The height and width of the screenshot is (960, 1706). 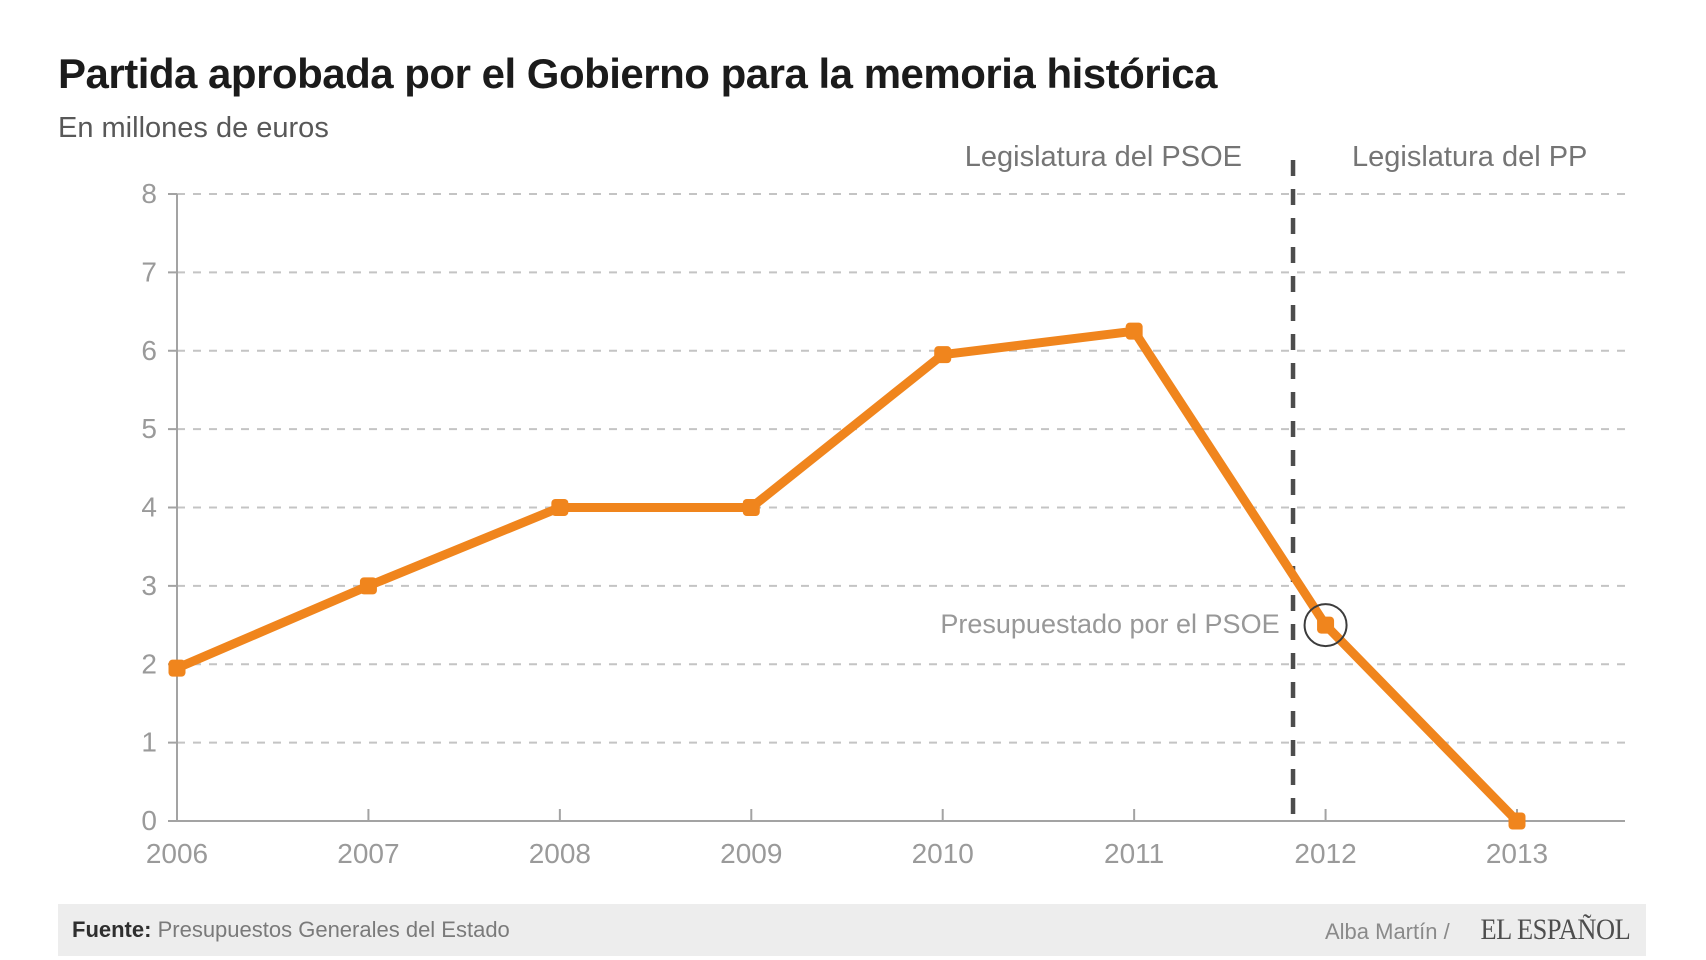 I want to click on y-tick-label-3: 3, so click(x=149, y=585).